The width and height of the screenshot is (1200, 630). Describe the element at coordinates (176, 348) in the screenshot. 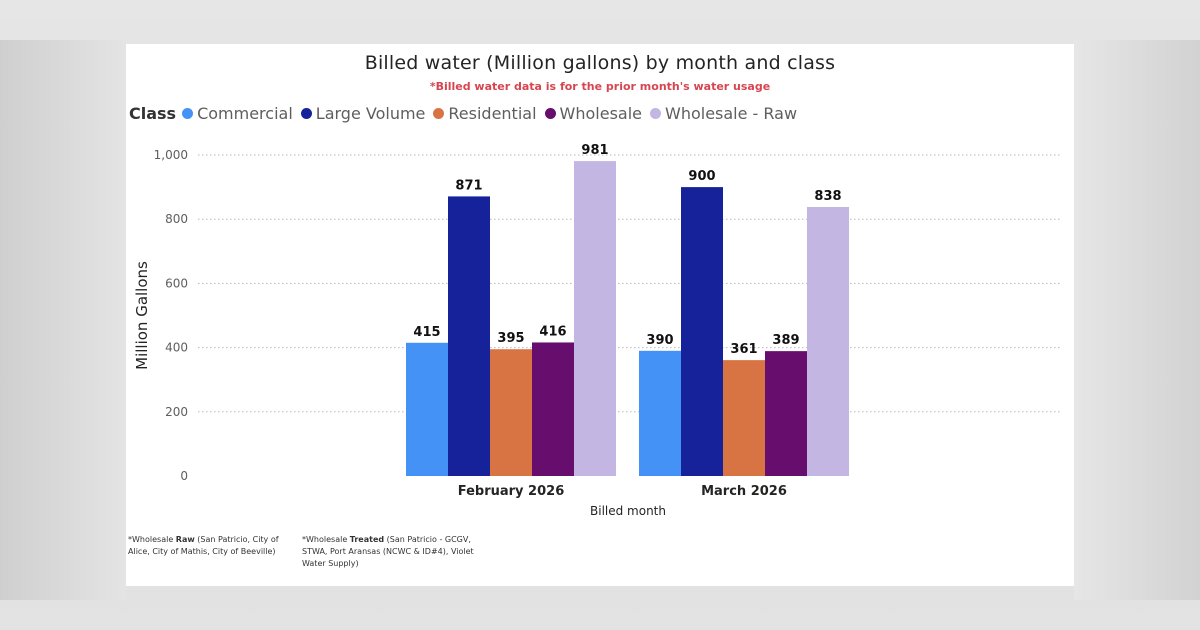

I see `y-tick-label: 400` at that location.